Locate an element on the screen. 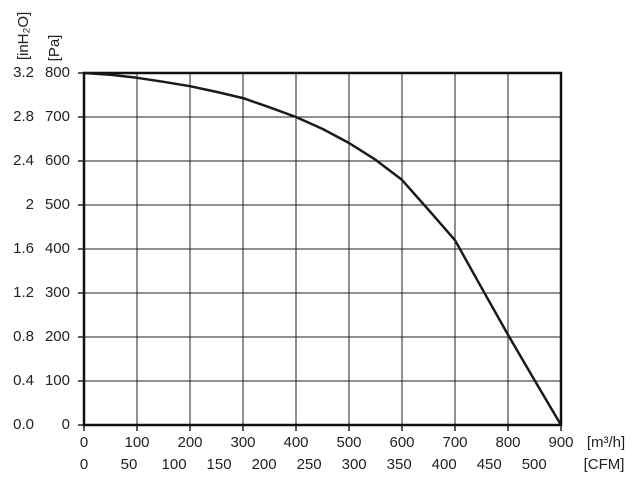 The height and width of the screenshot is (481, 632). y-tick-label: 0 is located at coordinates (66, 424).